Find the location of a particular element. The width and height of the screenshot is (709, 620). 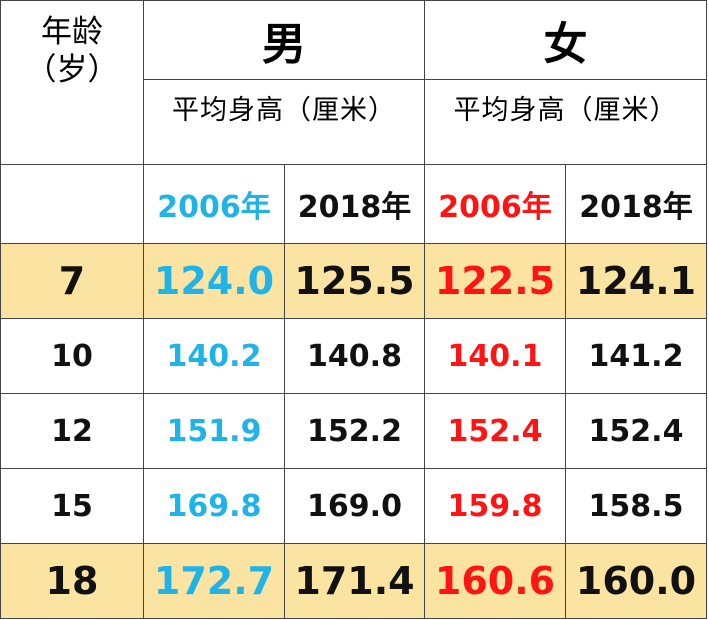

age-cell: 7 is located at coordinates (72, 281).